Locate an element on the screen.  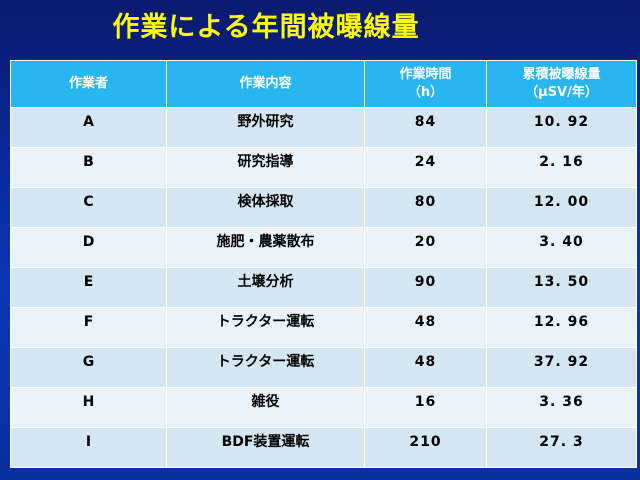
hours-cell: 90 is located at coordinates (425, 287).